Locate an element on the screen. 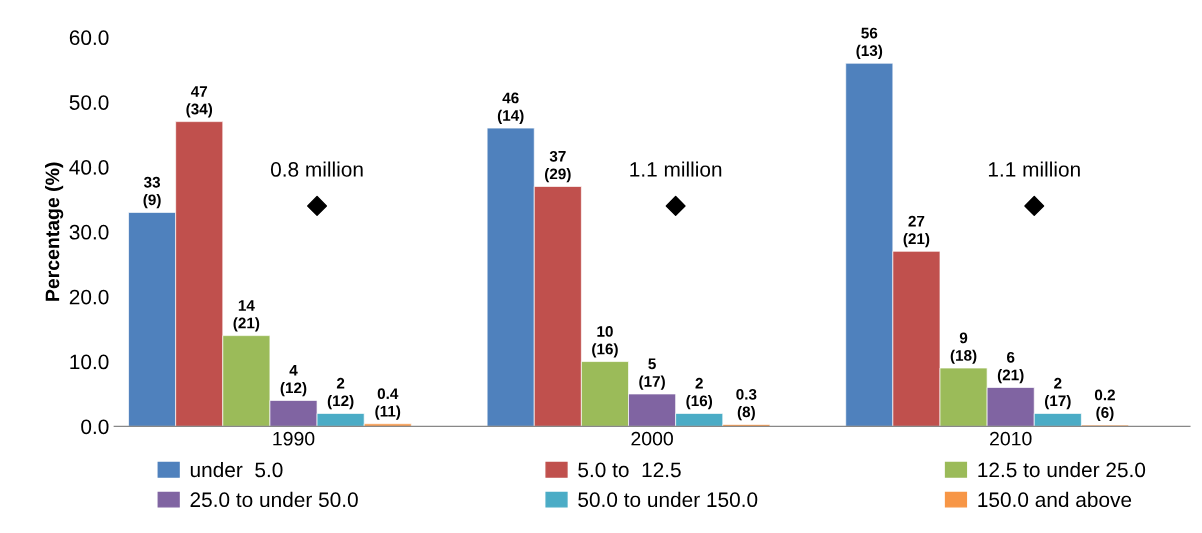 The height and width of the screenshot is (533, 1202). data-label: 10 (16) is located at coordinates (605, 341).